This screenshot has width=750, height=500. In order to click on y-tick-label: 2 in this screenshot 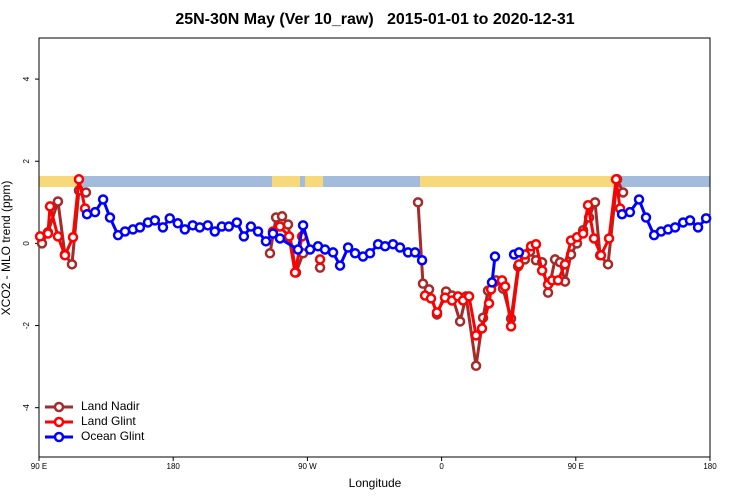, I will do `click(26, 160)`.